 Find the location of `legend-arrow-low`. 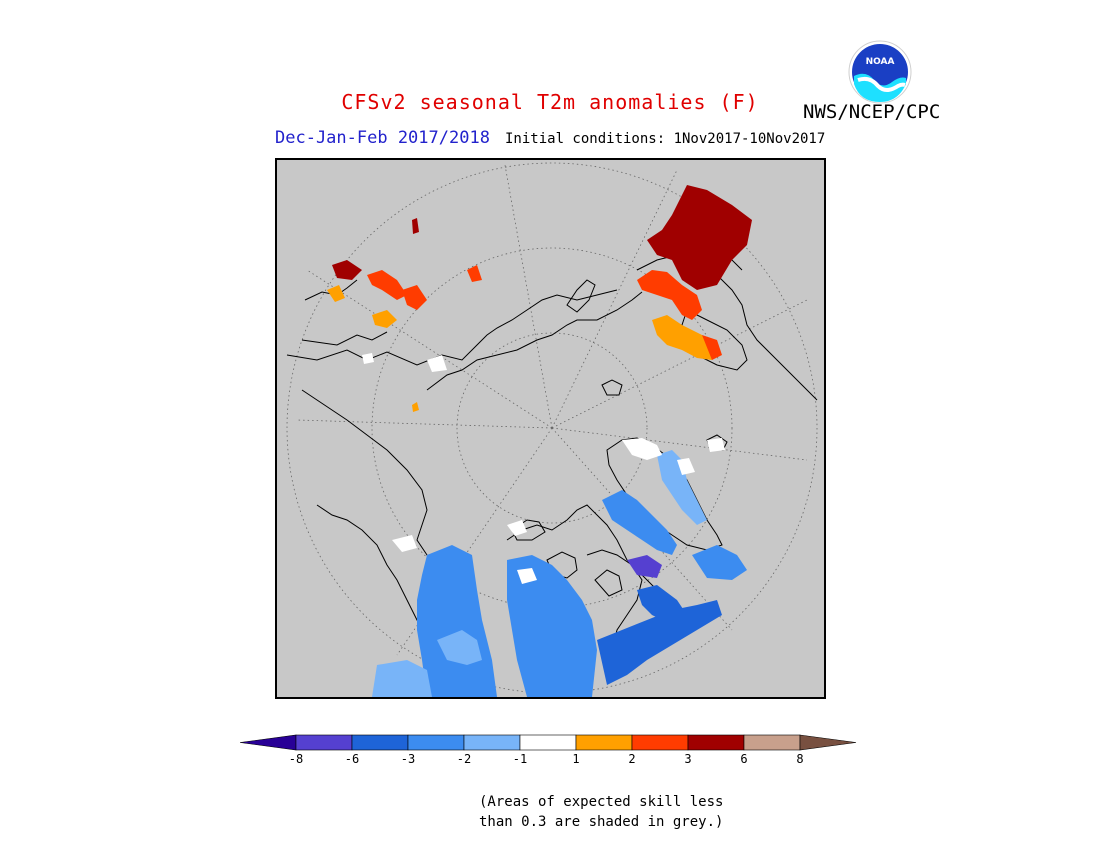

legend-arrow-low is located at coordinates (268, 742).